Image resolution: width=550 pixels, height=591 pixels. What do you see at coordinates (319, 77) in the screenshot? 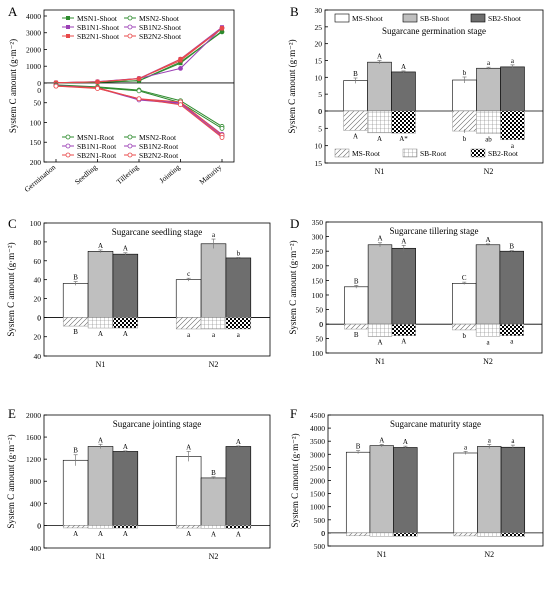
I see `y-tick-label: 10` at bounding box center [319, 77].